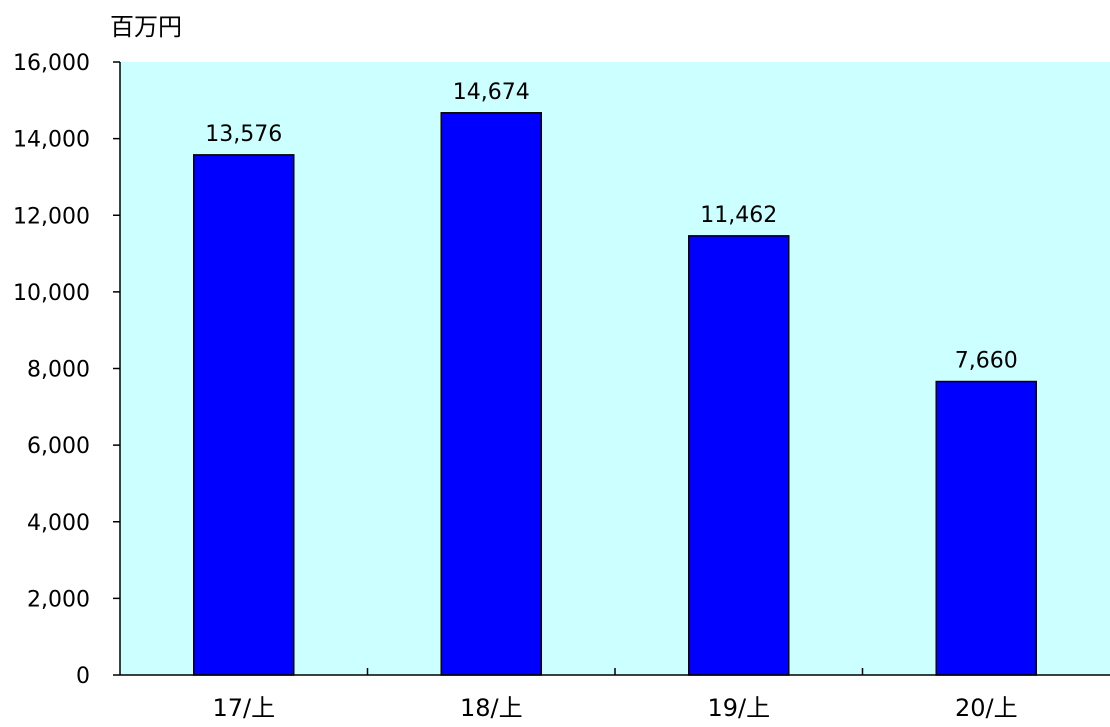  Describe the element at coordinates (83, 676) in the screenshot. I see `y-tick-label-0: 0` at that location.